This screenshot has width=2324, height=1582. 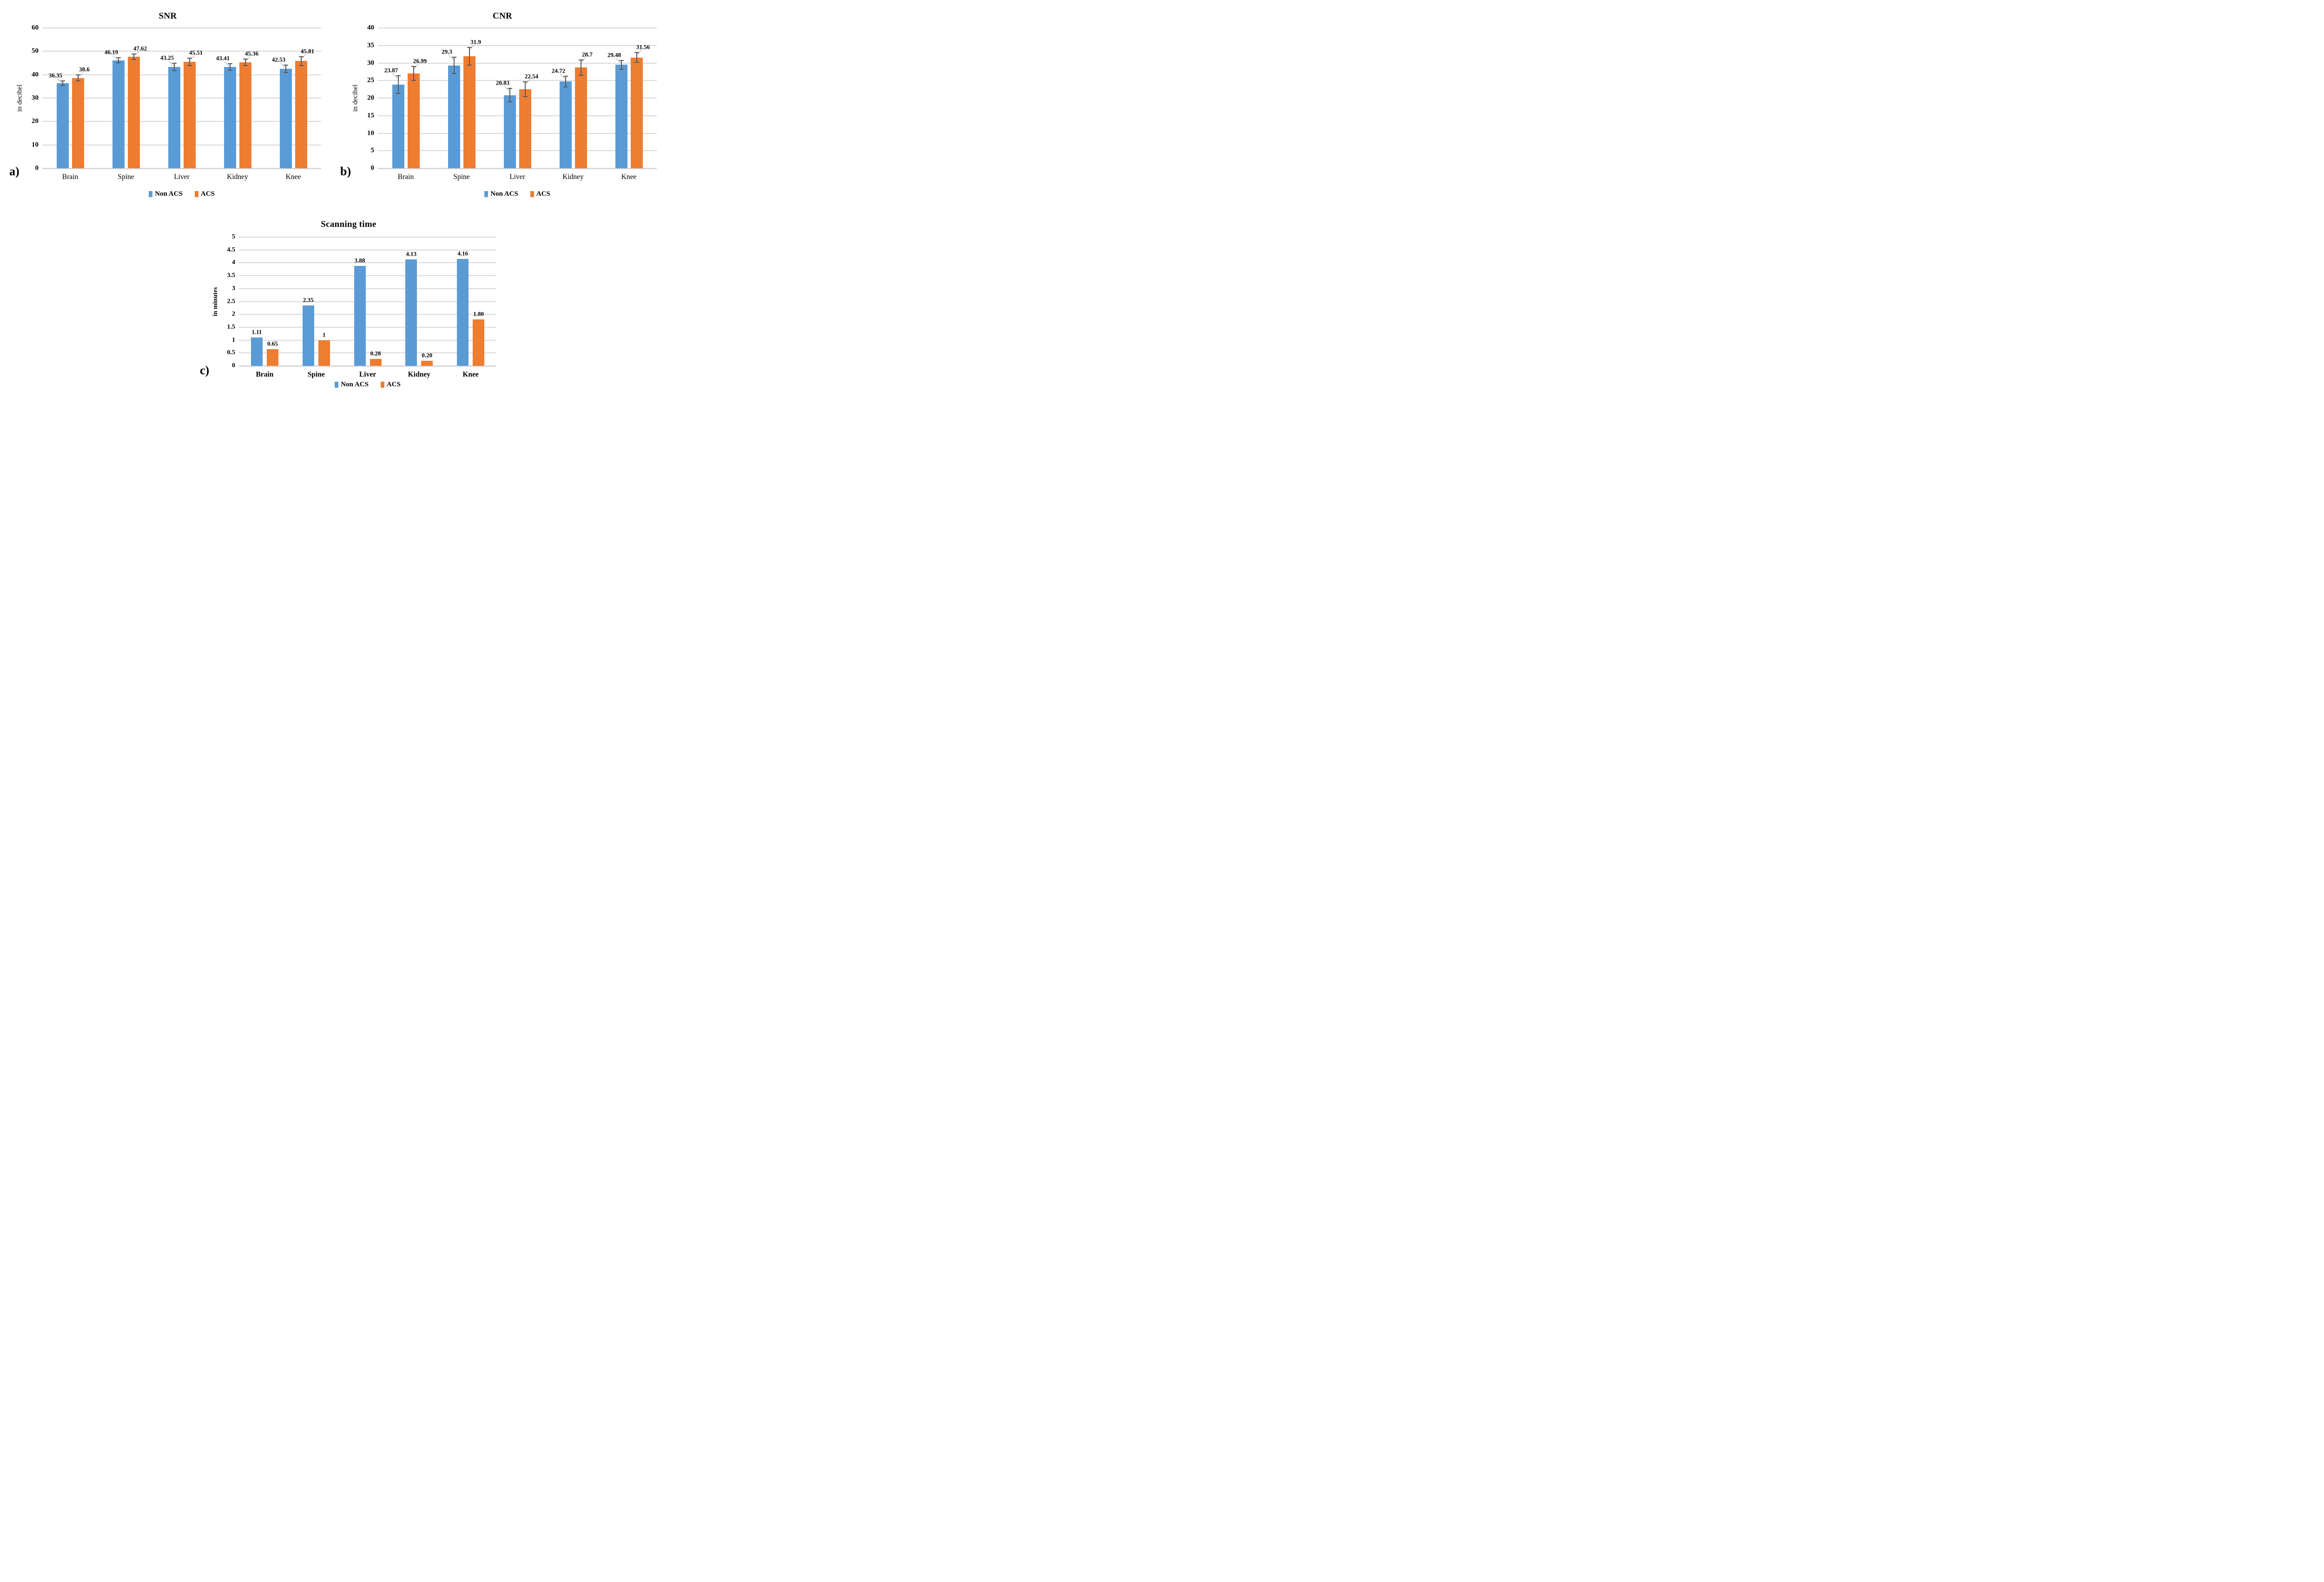 I want to click on y-tick-label: 4, so click(x=233, y=262).